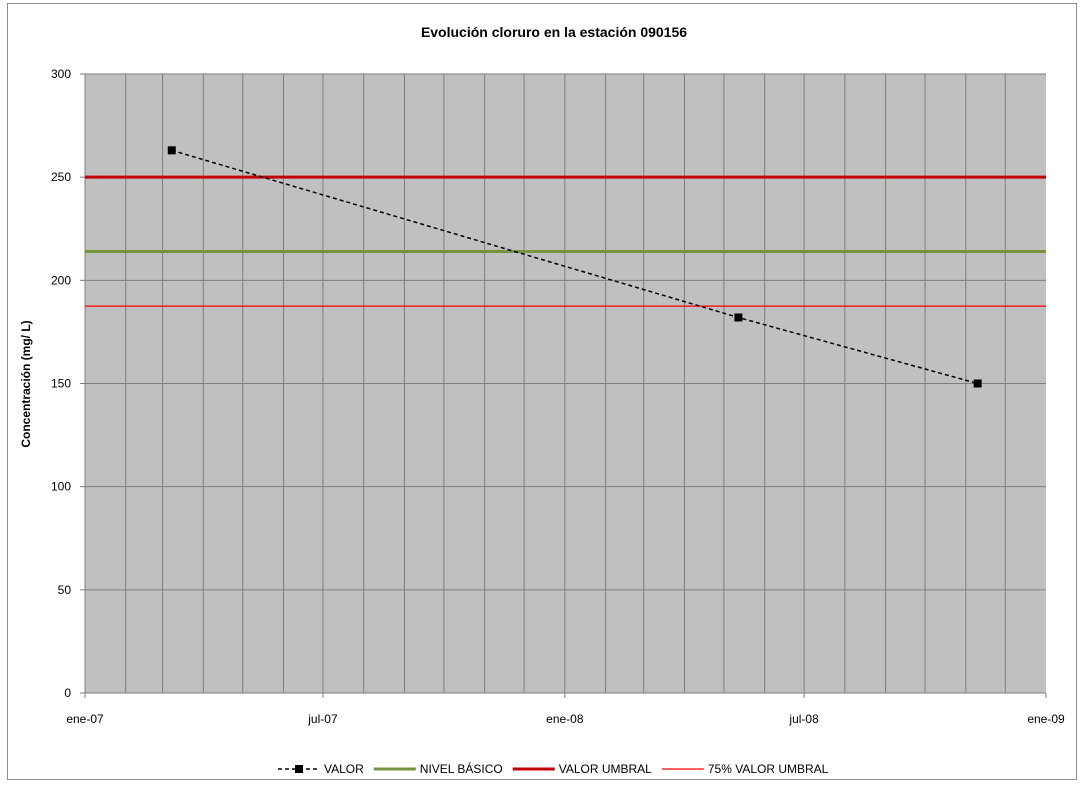 This screenshot has width=1084, height=787. Describe the element at coordinates (565, 719) in the screenshot. I see `x-tick-label: ene-08` at that location.